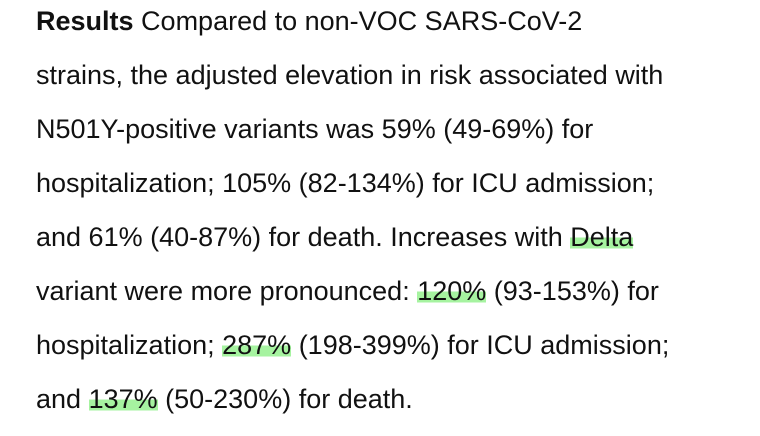 The image size is (760, 436). What do you see at coordinates (62, 399) in the screenshot?
I see `text-segment: and` at bounding box center [62, 399].